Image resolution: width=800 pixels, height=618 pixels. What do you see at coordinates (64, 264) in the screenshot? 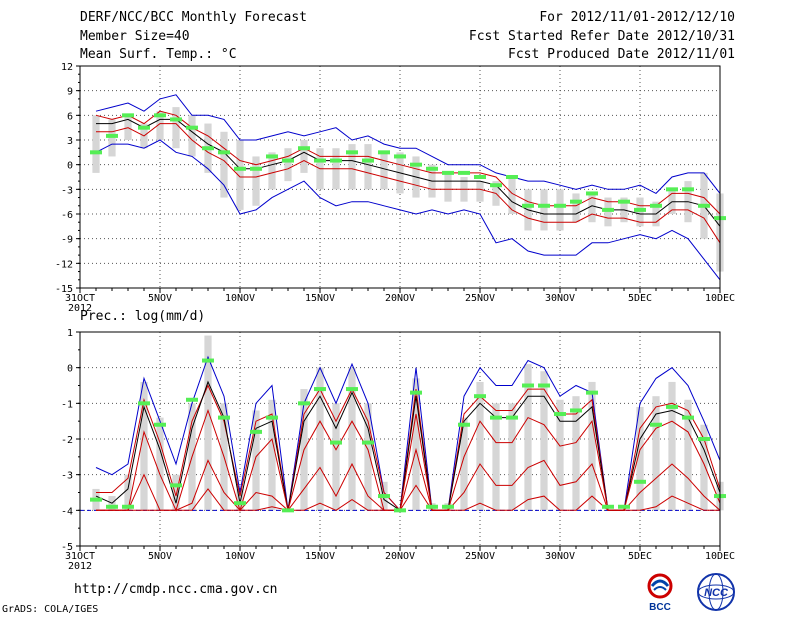
I see `temp-ytick-label: -12` at bounding box center [64, 264].